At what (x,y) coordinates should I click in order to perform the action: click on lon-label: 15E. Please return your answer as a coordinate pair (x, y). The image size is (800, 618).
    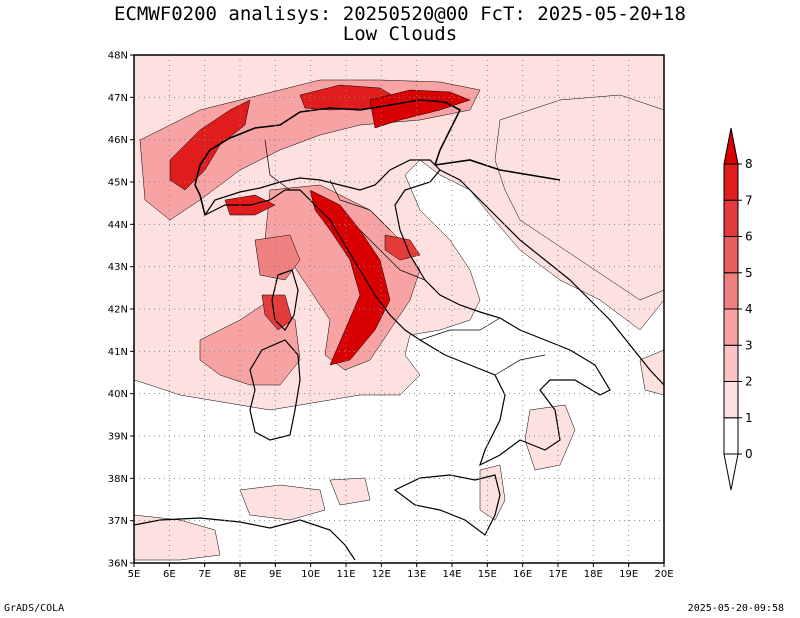
    Looking at the image, I should click on (487, 574).